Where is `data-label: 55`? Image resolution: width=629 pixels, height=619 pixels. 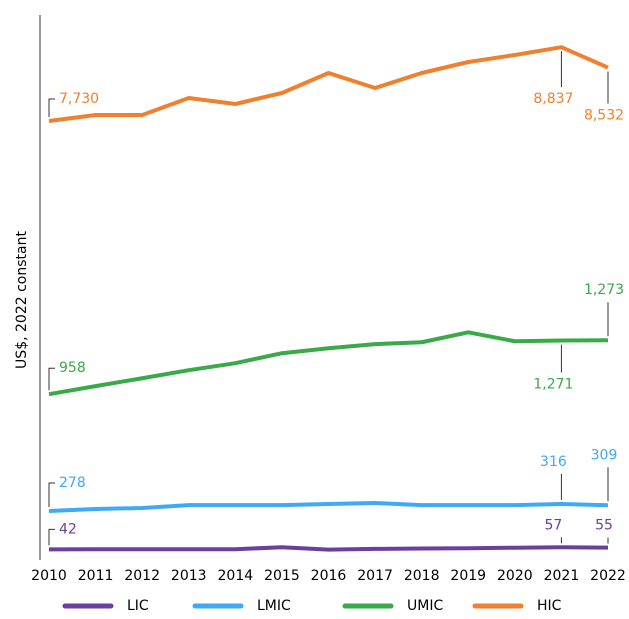 data-label: 55 is located at coordinates (604, 526).